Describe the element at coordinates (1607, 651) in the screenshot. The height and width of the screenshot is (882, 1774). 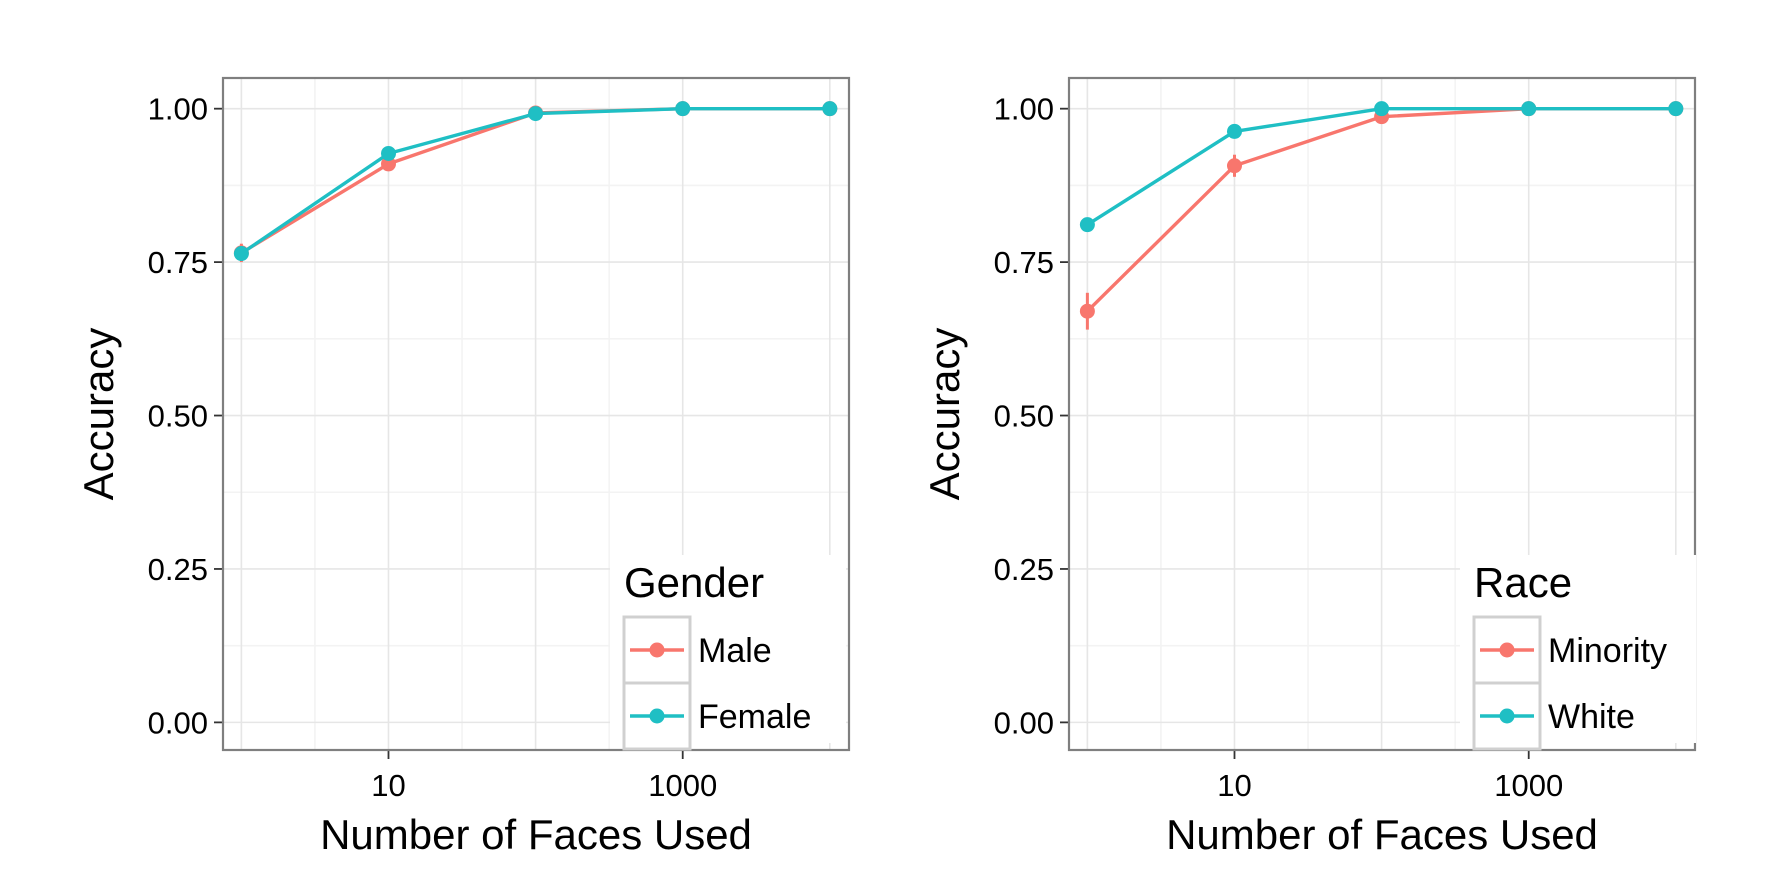
I see `legend-label: Minority` at that location.